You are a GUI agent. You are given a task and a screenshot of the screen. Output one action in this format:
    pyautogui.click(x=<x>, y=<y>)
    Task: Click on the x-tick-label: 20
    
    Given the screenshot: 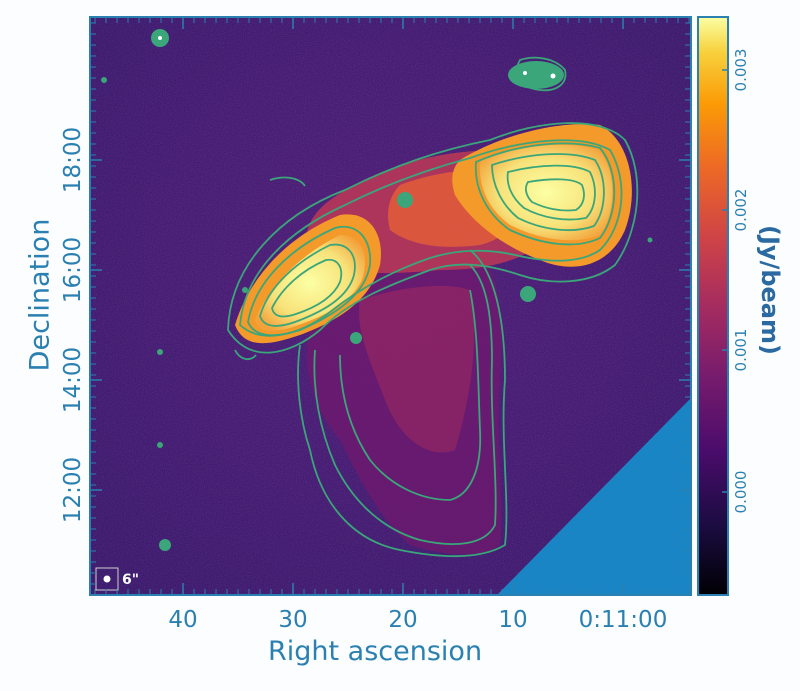 What is the action you would take?
    pyautogui.click(x=402, y=620)
    